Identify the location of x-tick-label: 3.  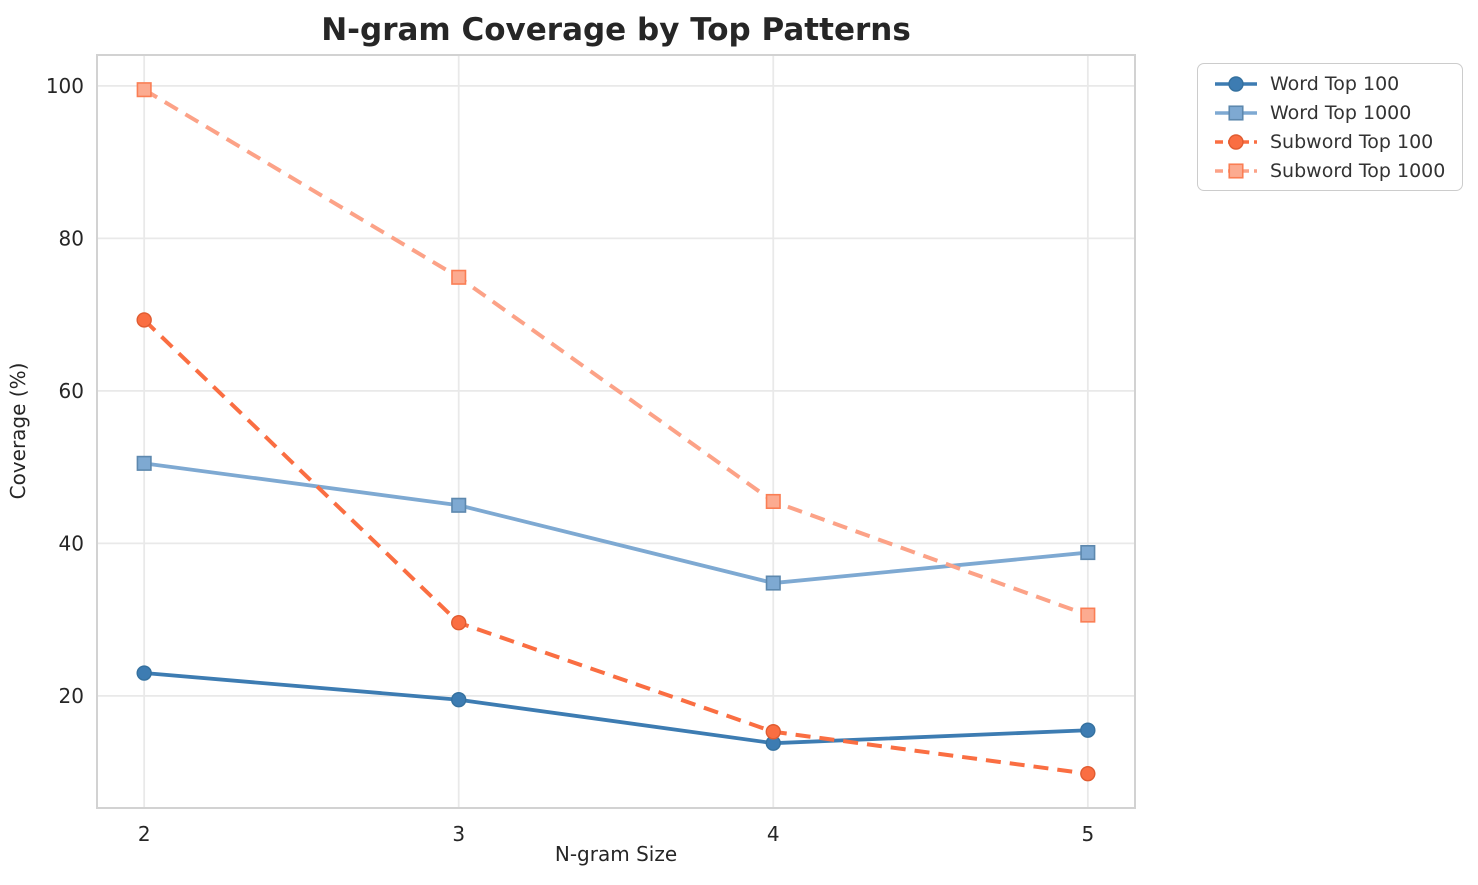
(458, 834).